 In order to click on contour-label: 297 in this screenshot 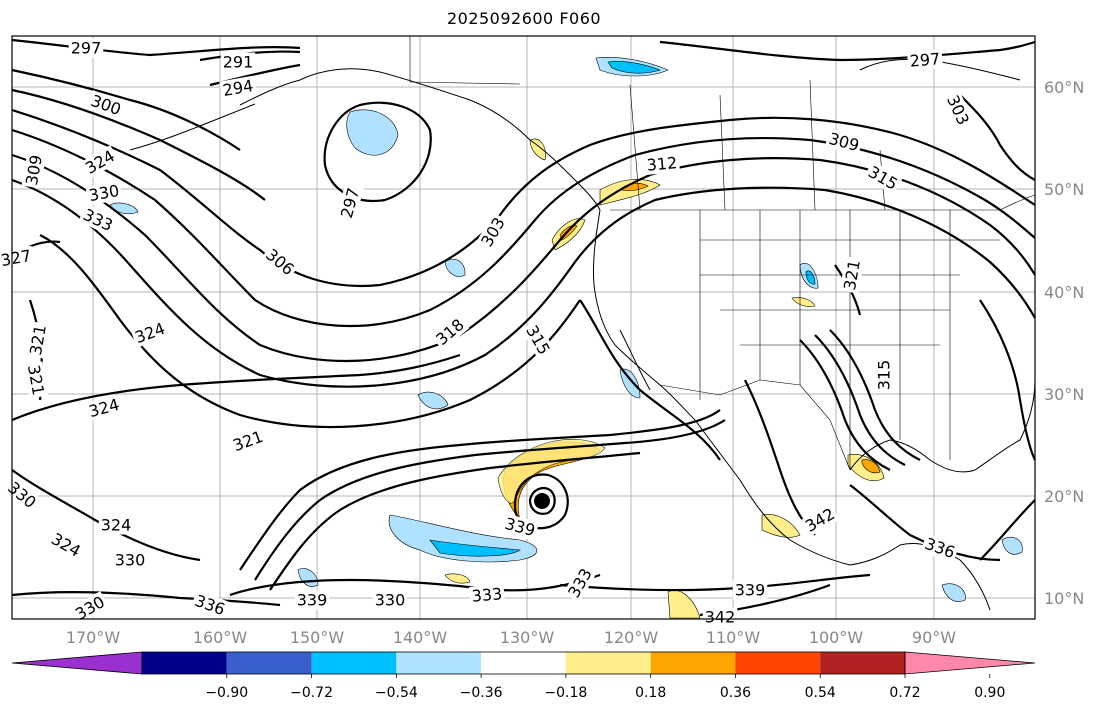, I will do `click(86, 48)`.